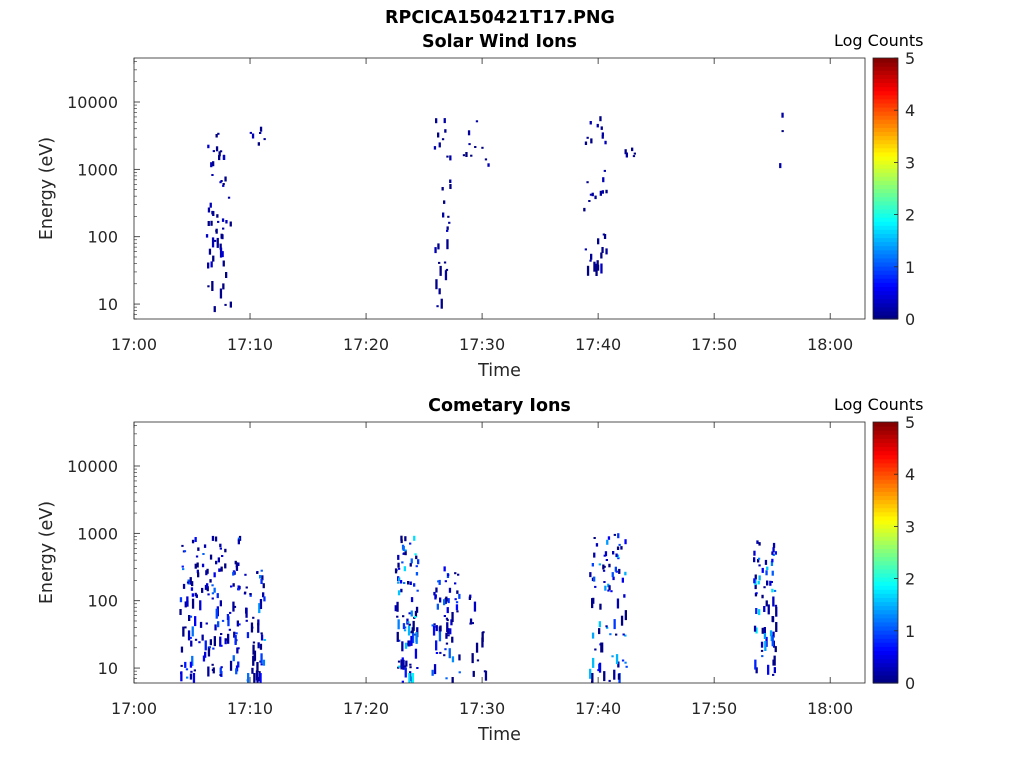  Describe the element at coordinates (910, 526) in the screenshot. I see `colorbar-tick-label-p2-3: 3` at that location.